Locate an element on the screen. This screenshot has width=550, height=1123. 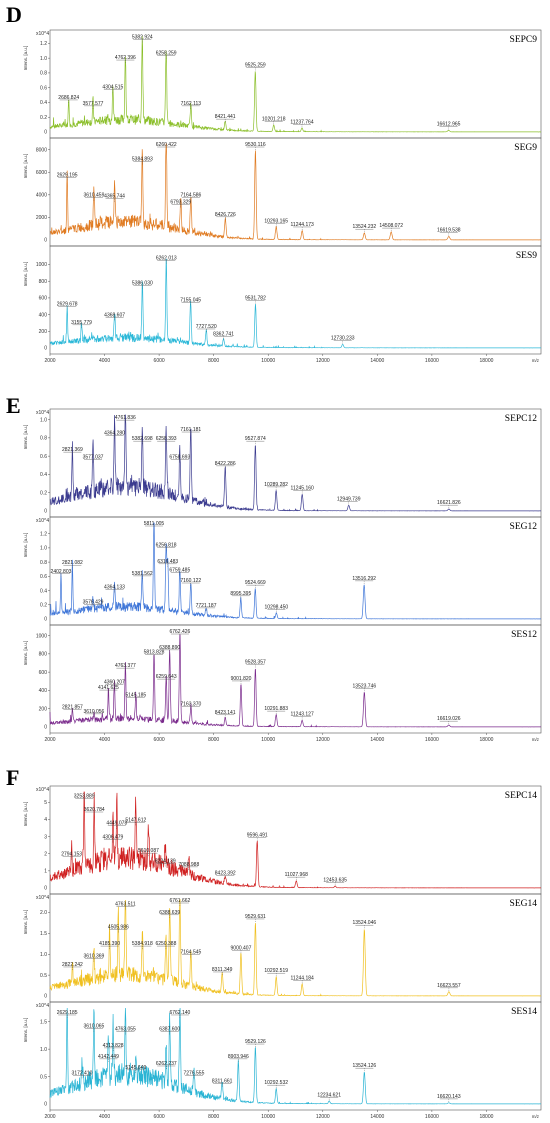
peak-label: 16619.538 is located at coordinates (449, 231).